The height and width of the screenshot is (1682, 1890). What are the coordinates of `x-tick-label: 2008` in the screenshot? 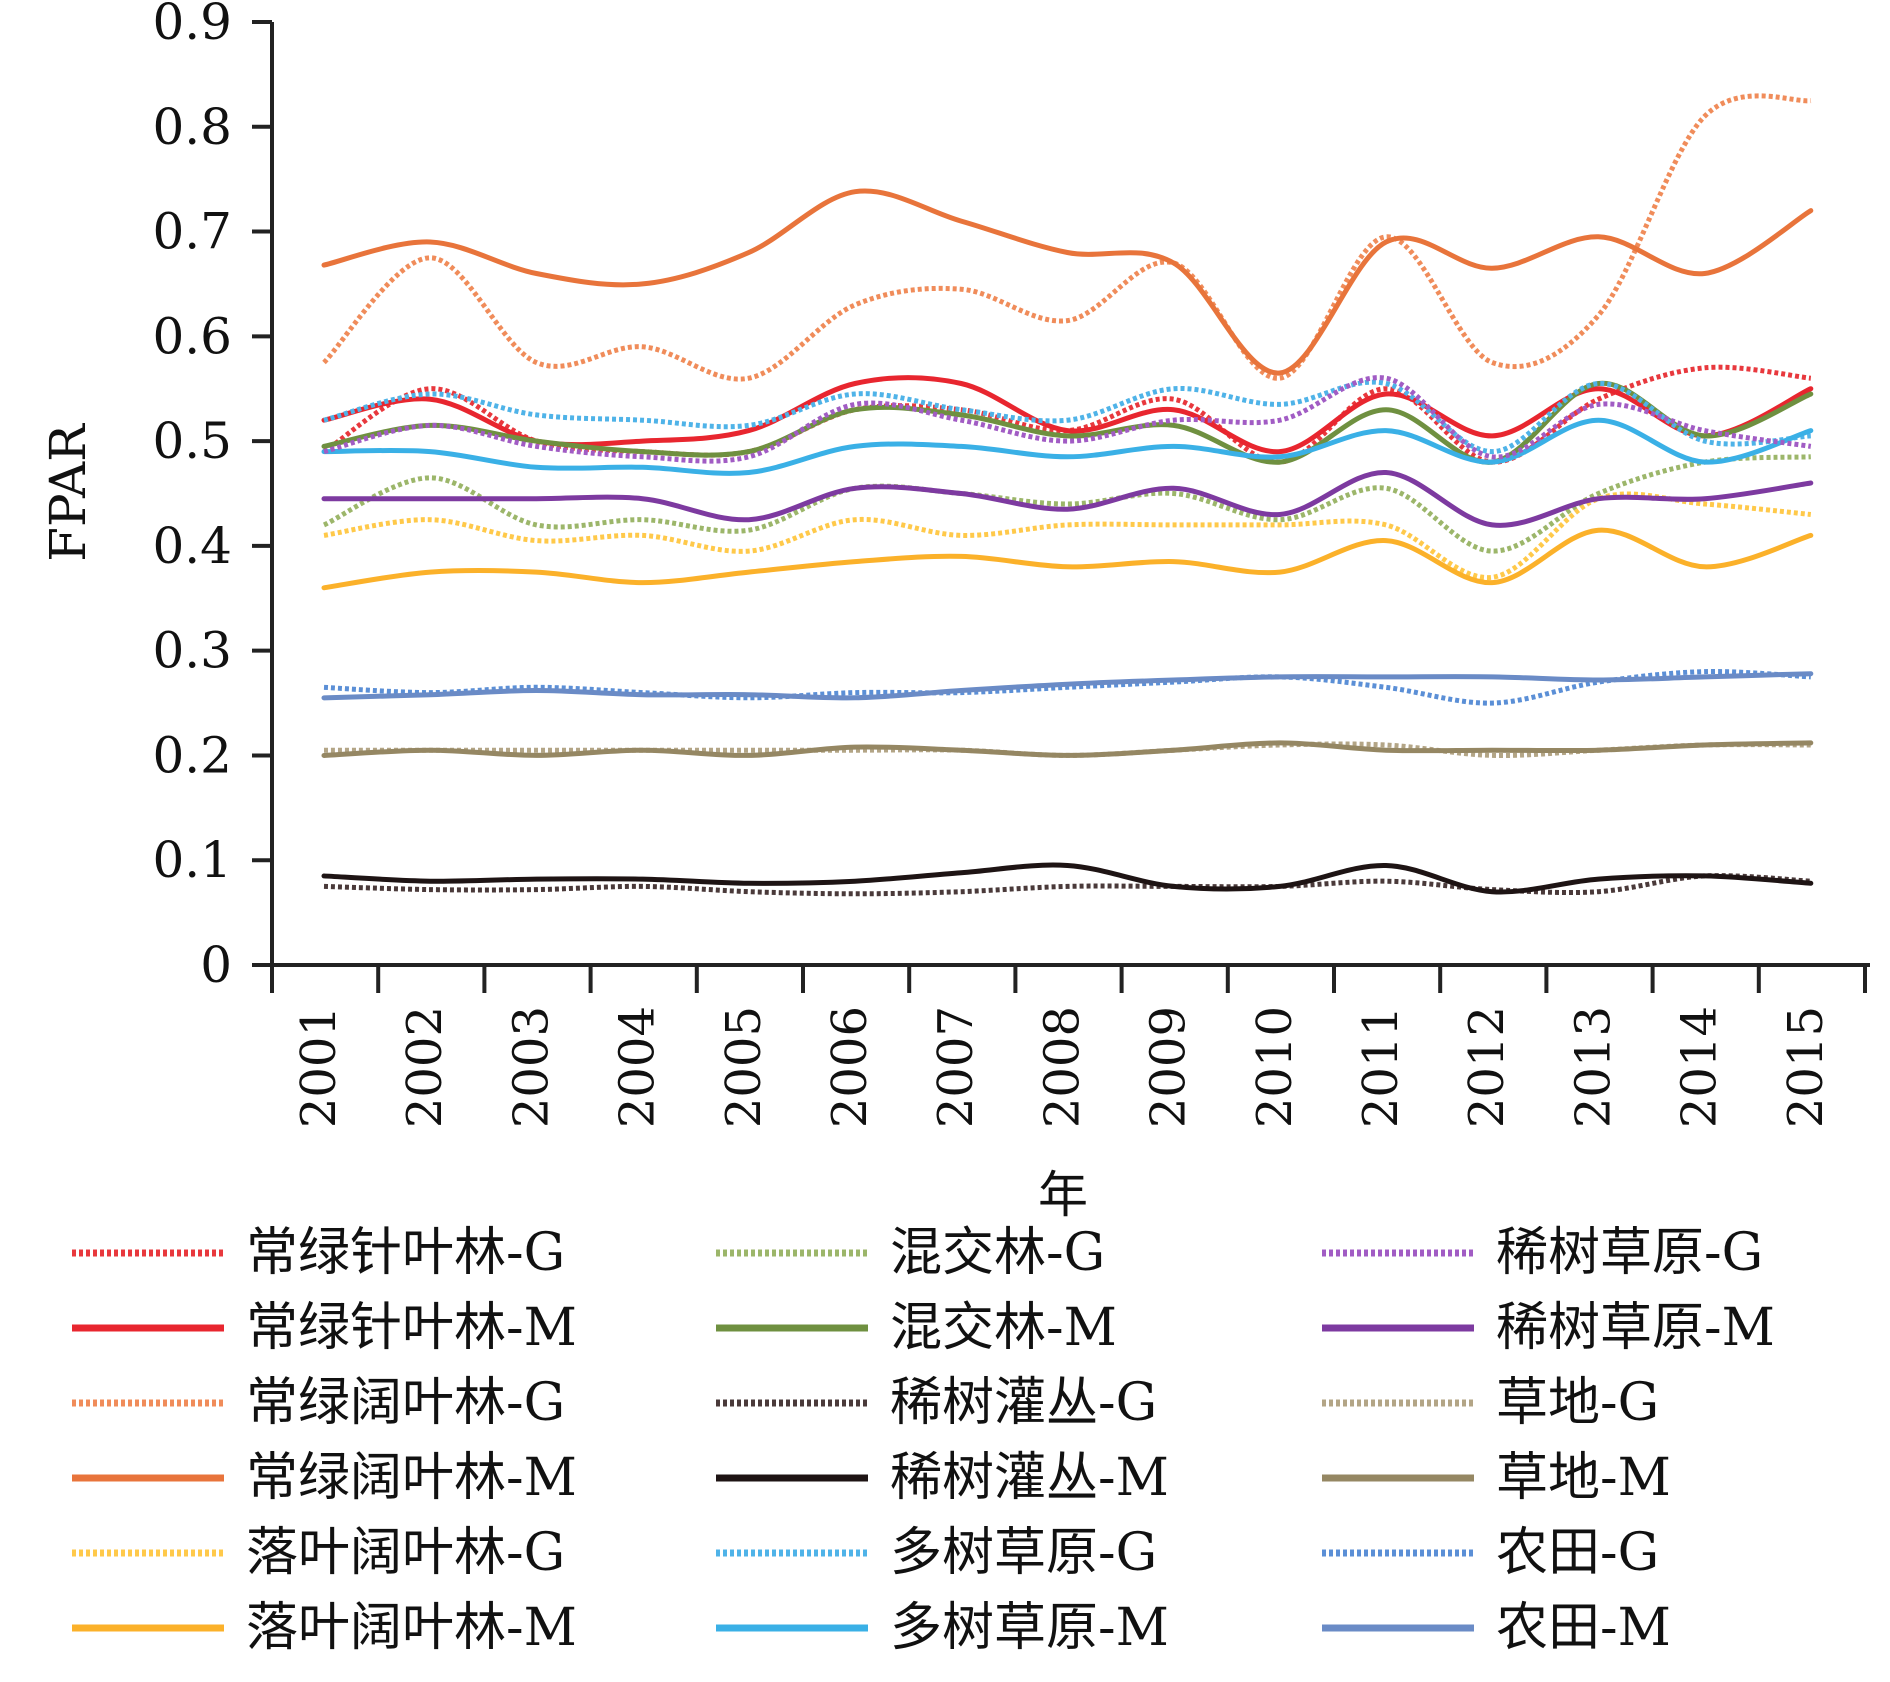 It's located at (1062, 1067).